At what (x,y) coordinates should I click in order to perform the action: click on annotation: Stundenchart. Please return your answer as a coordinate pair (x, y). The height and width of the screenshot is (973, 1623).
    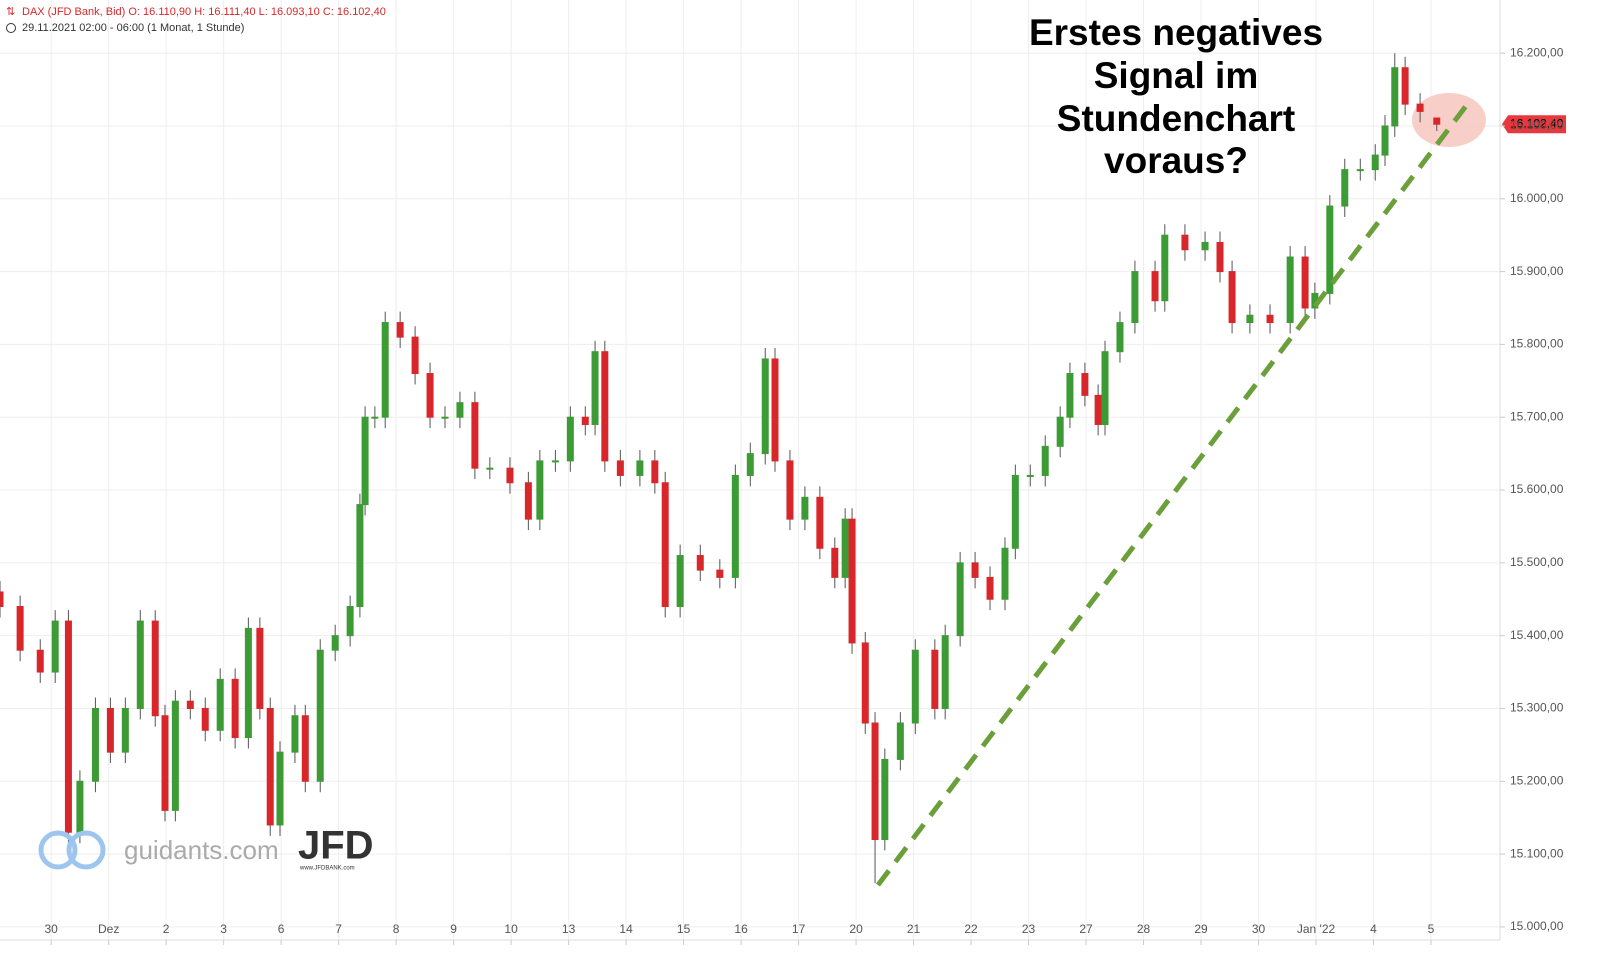
    Looking at the image, I should click on (1176, 118).